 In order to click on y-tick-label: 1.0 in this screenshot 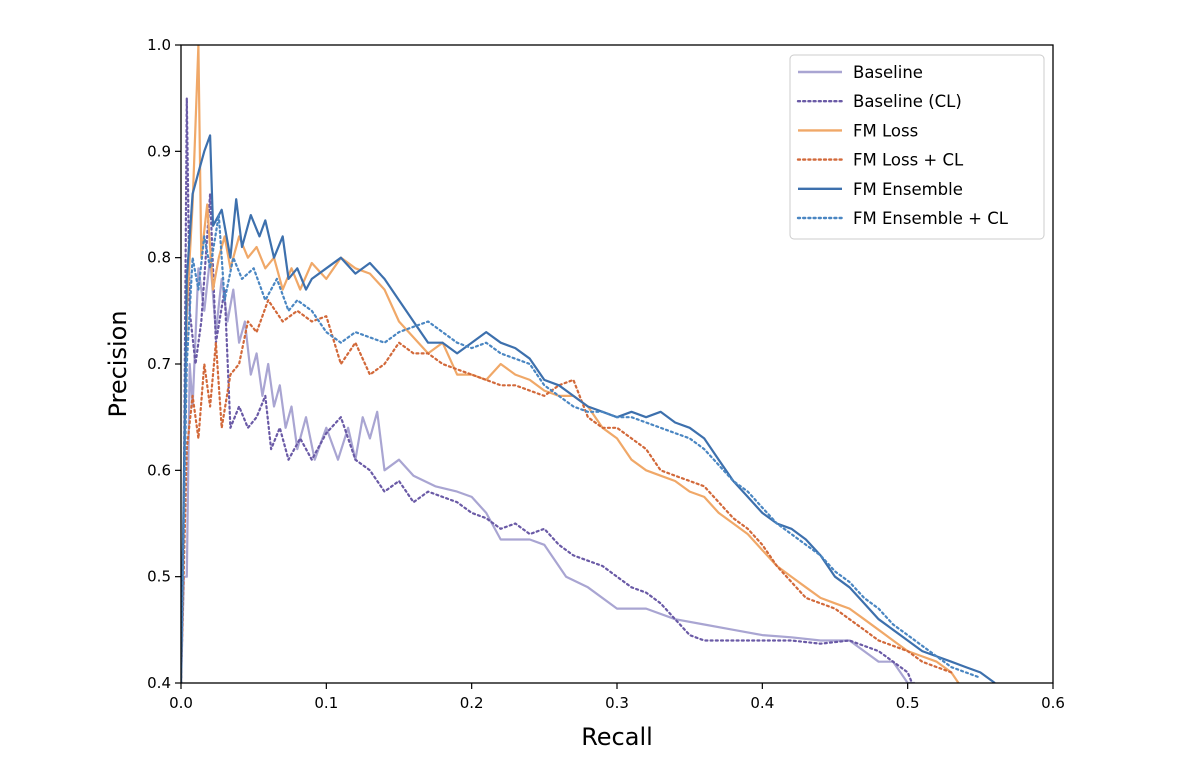, I will do `click(159, 45)`.